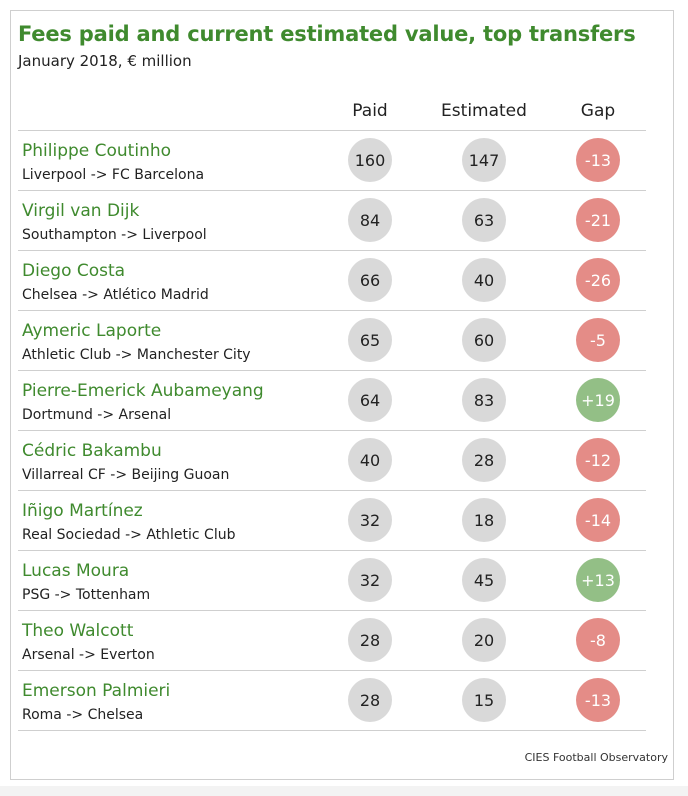 The width and height of the screenshot is (688, 796). Describe the element at coordinates (370, 160) in the screenshot. I see `paid-value-bubble: 160` at that location.